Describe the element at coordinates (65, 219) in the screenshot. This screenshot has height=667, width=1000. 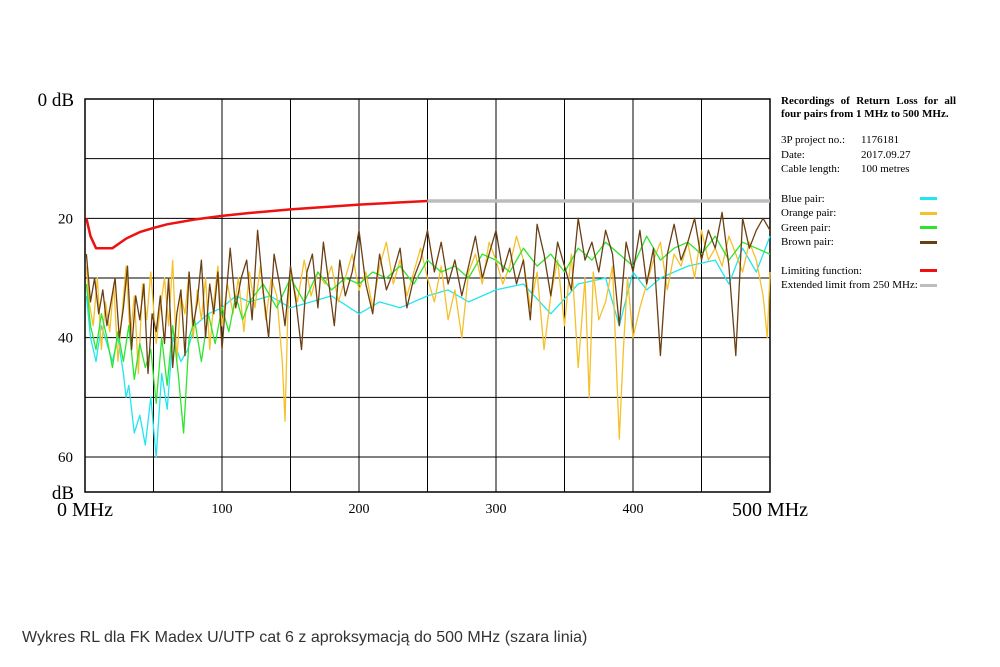
I see `y-tick-label: 20` at that location.